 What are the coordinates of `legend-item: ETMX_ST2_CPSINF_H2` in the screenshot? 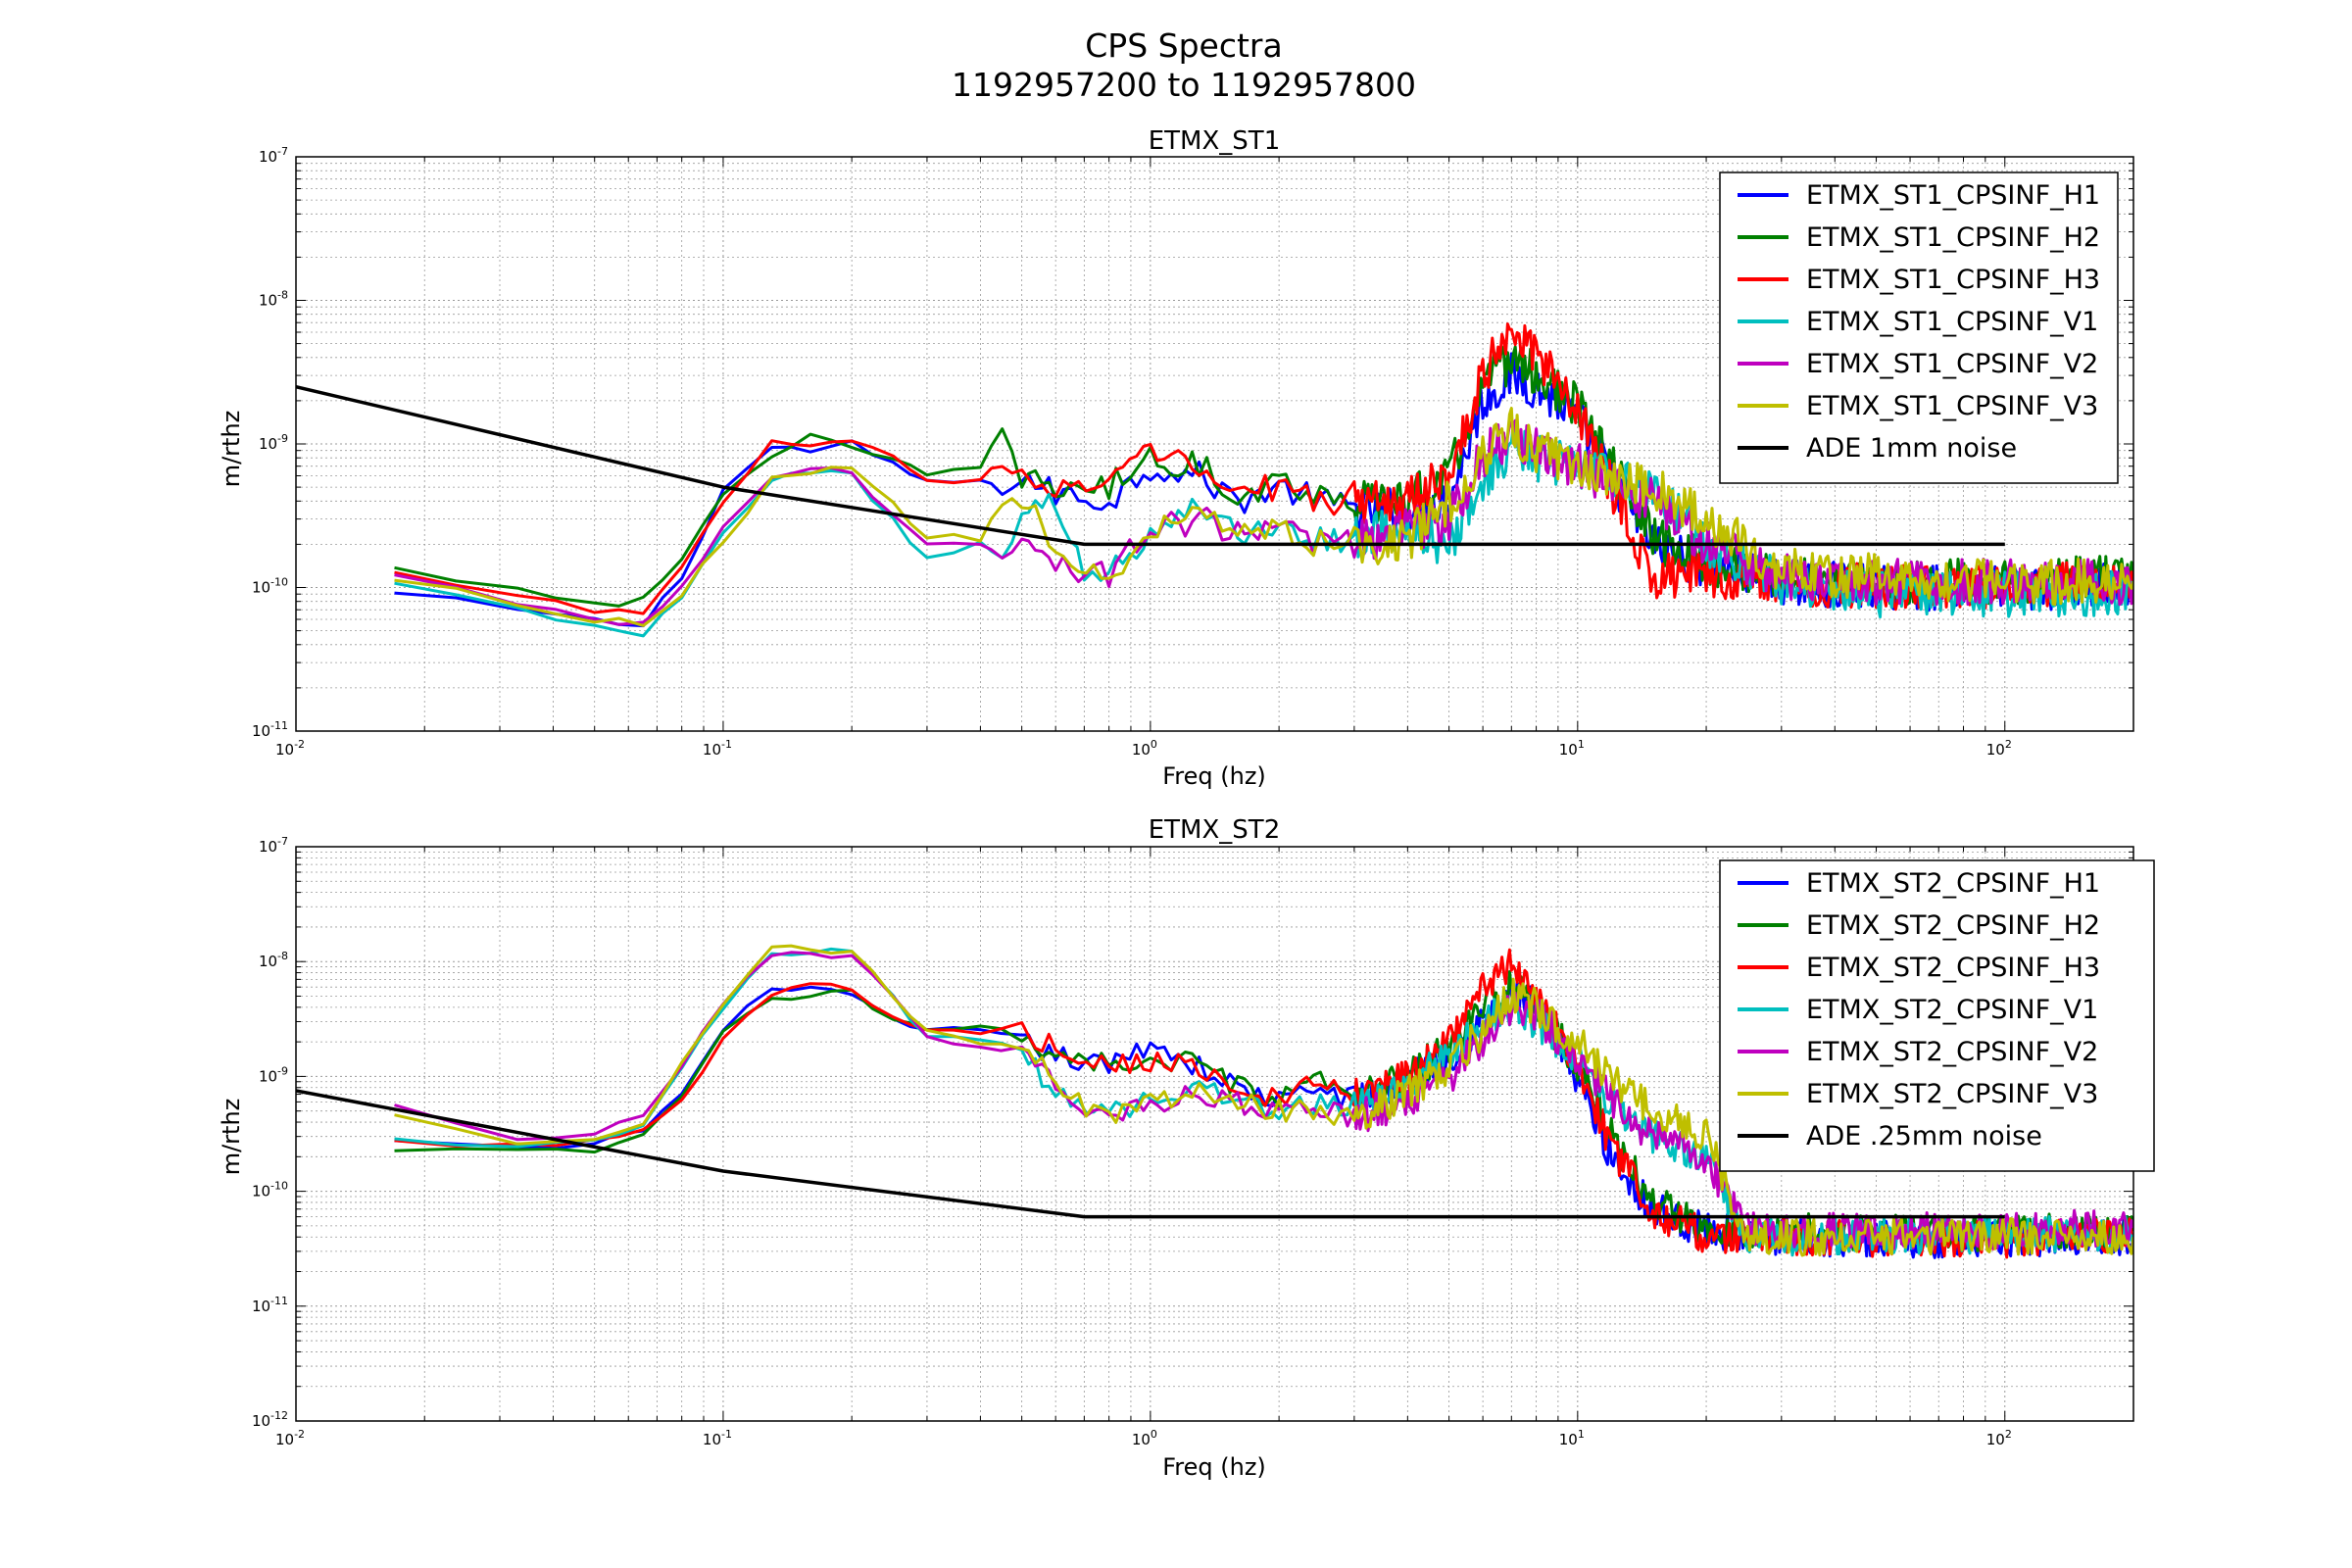 It's located at (1919, 925).